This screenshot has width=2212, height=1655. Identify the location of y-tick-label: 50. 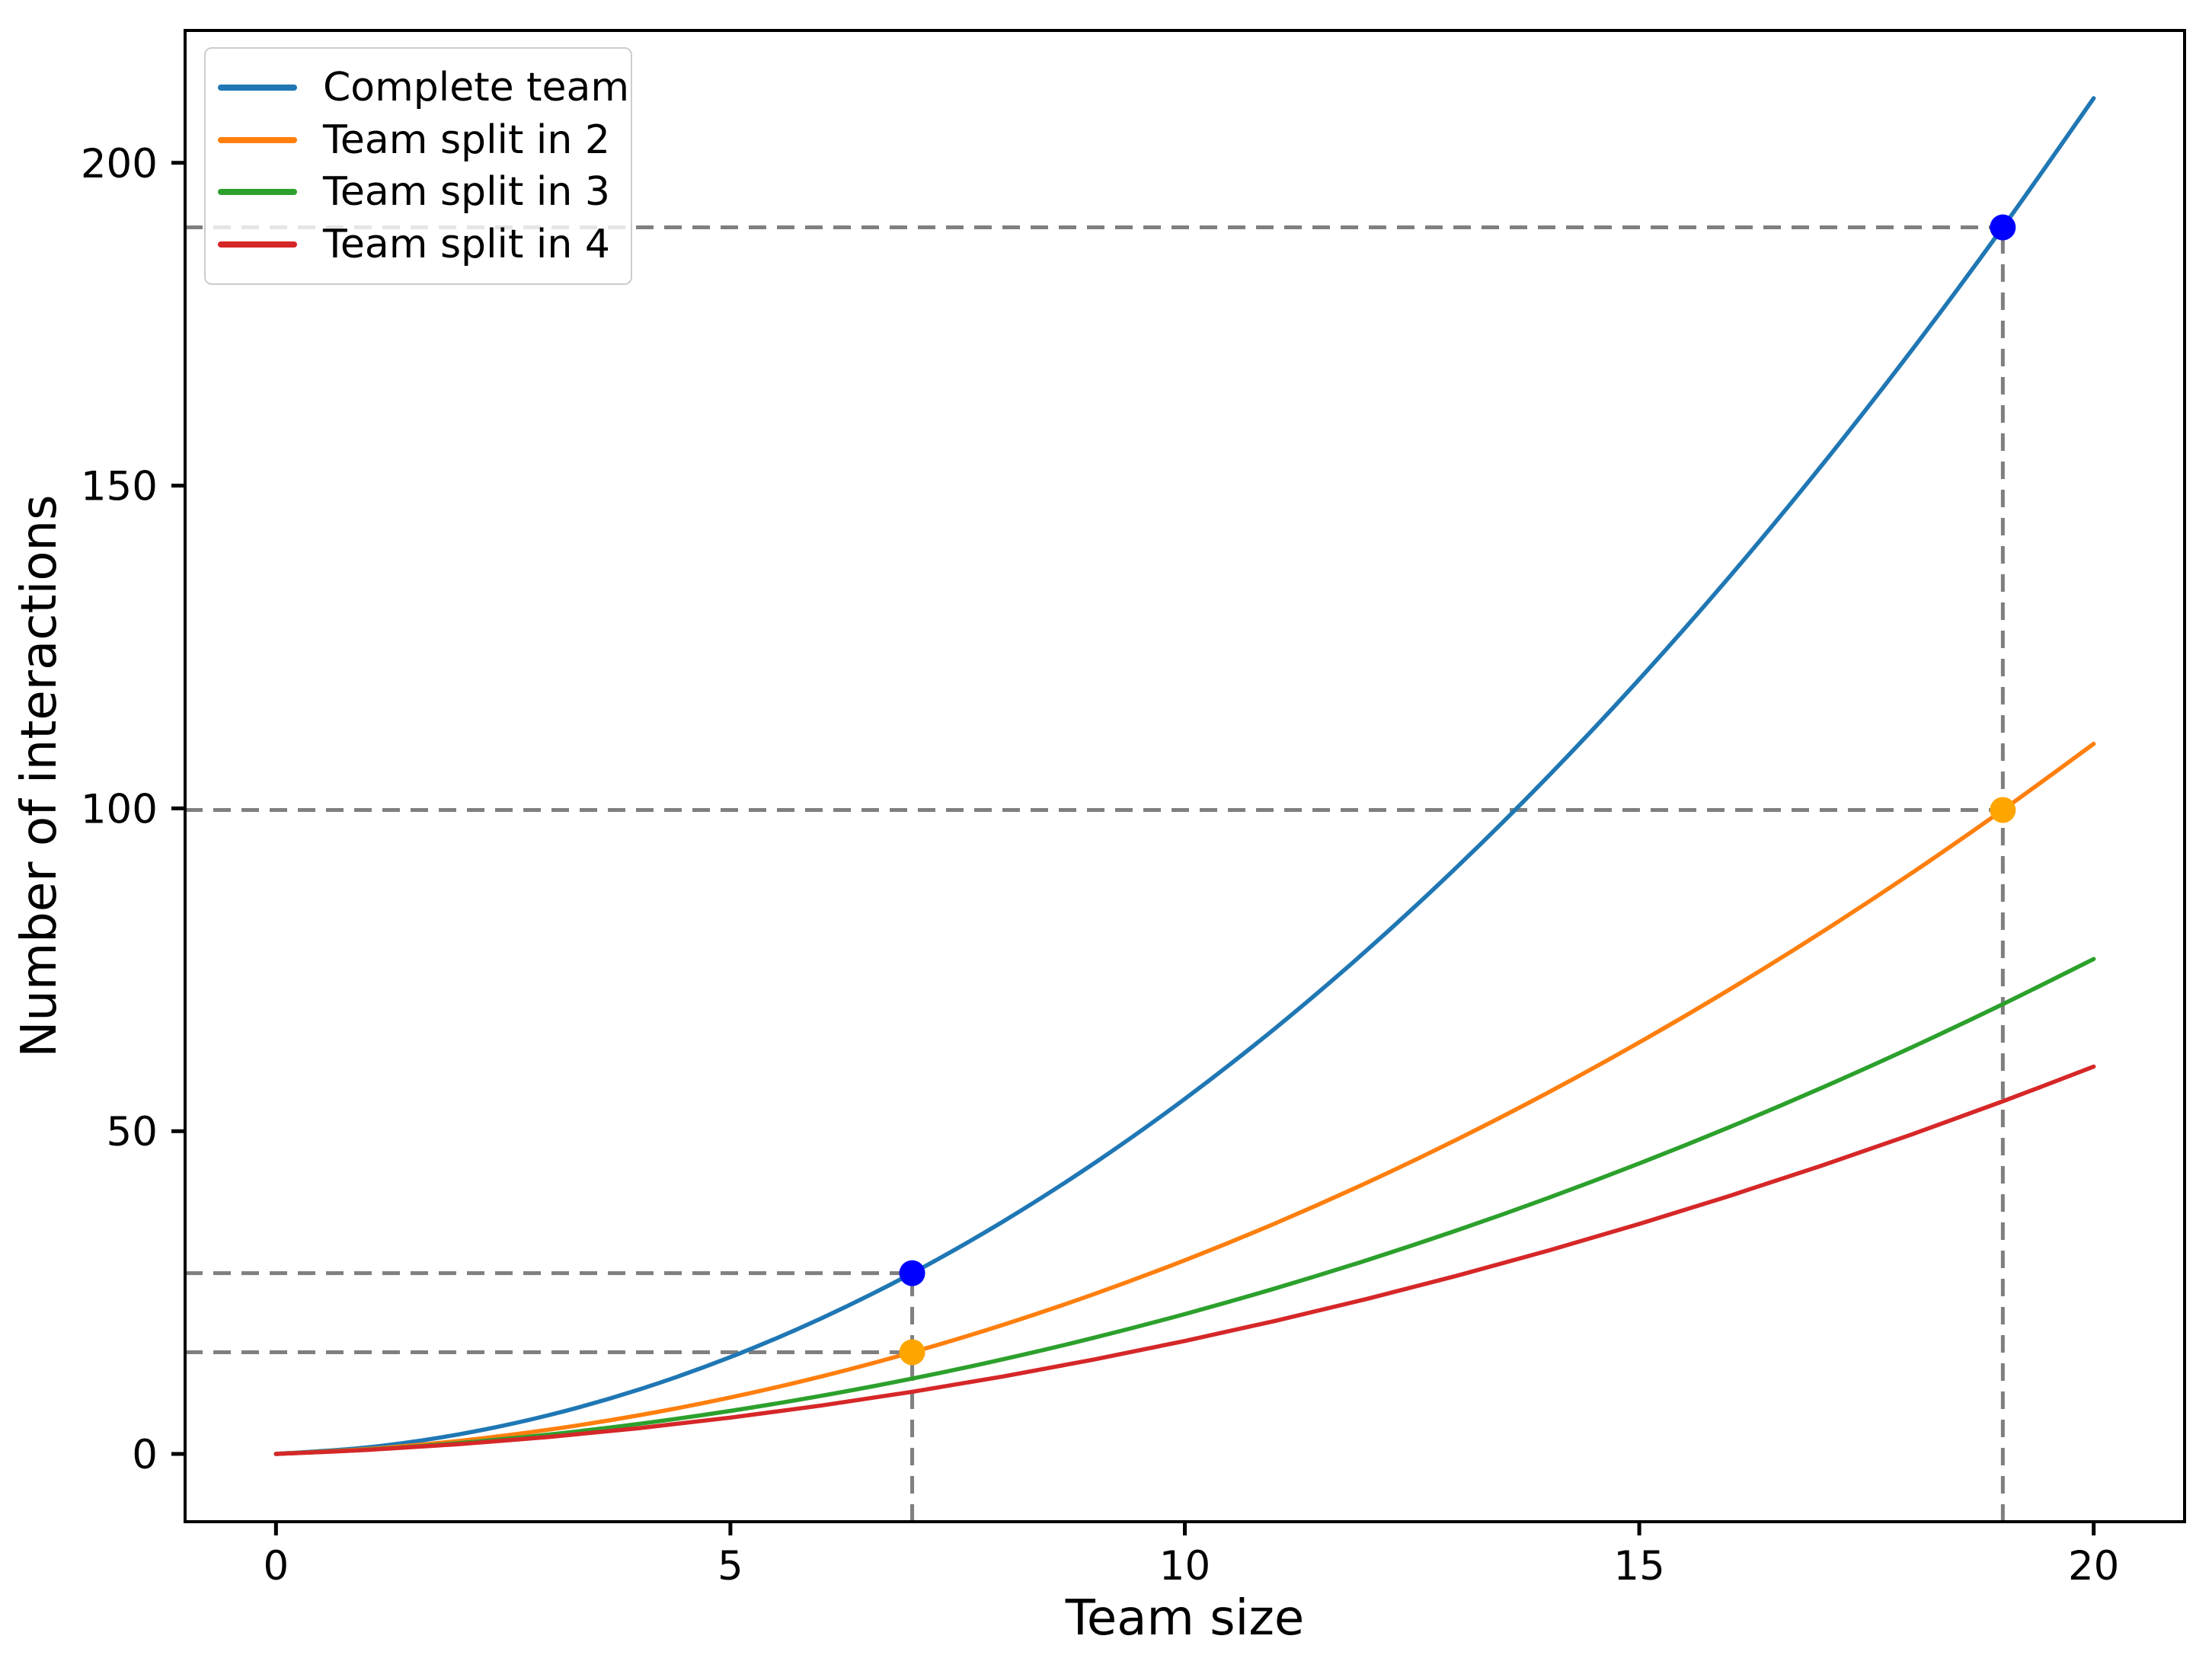
(132, 1132).